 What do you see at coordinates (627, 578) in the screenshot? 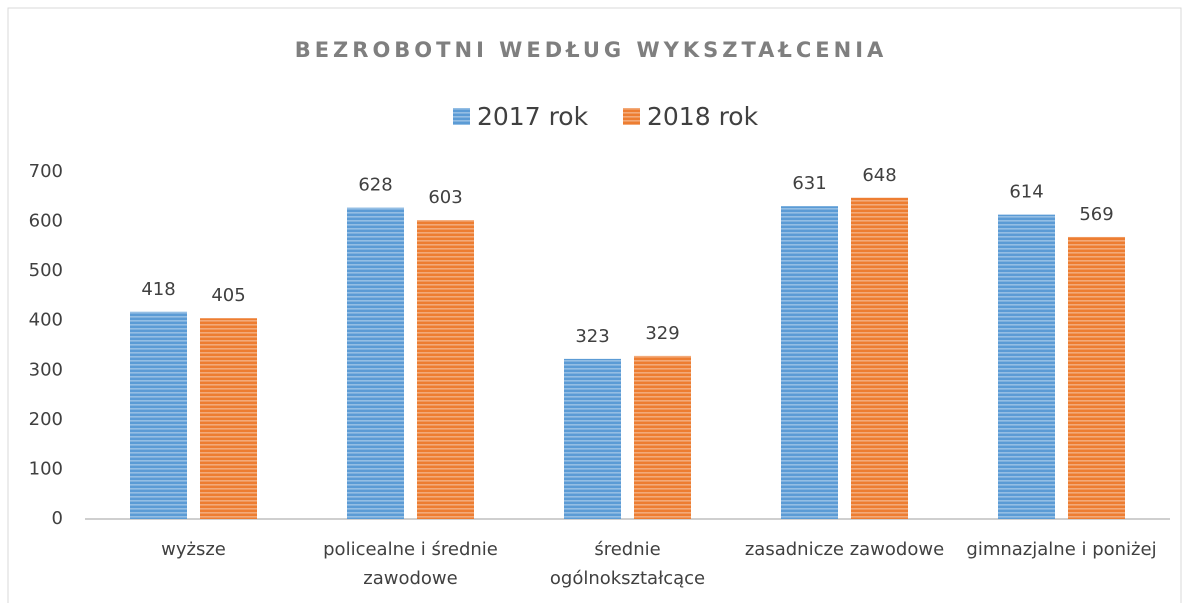
I see `x-tick-label: ogólnokształcące` at bounding box center [627, 578].